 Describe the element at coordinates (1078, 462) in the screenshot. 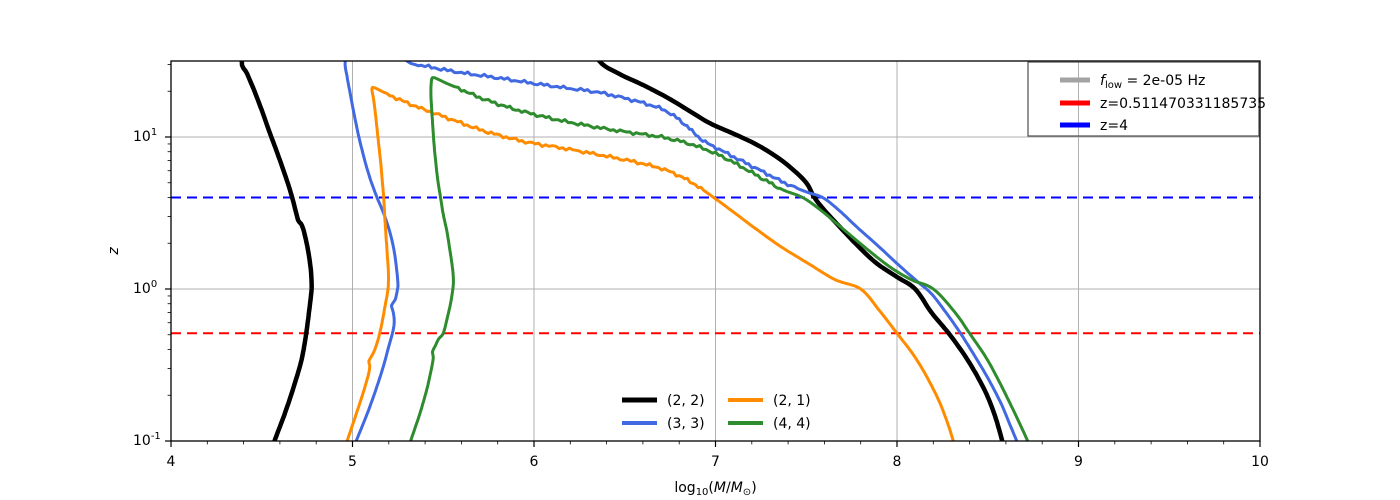

I see `x-tick-label-9: 9` at that location.